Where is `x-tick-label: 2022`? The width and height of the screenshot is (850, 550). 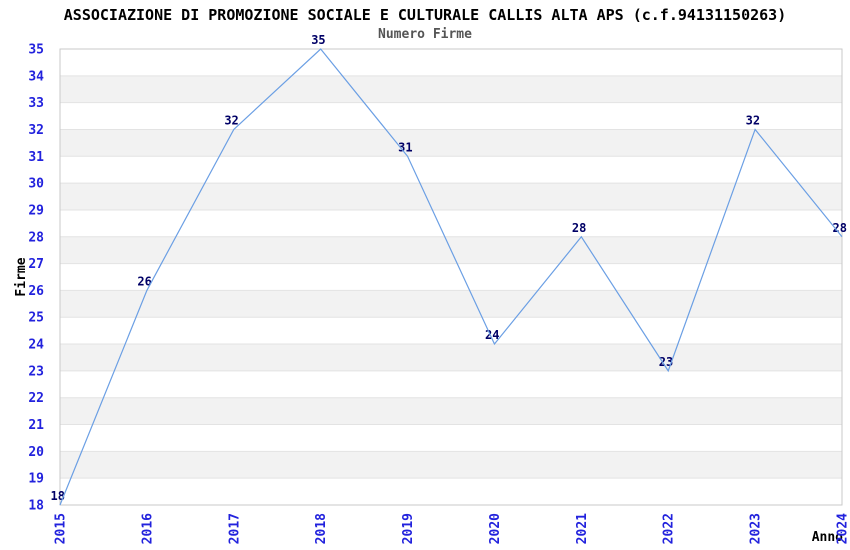 x-tick-label: 2022 is located at coordinates (669, 528).